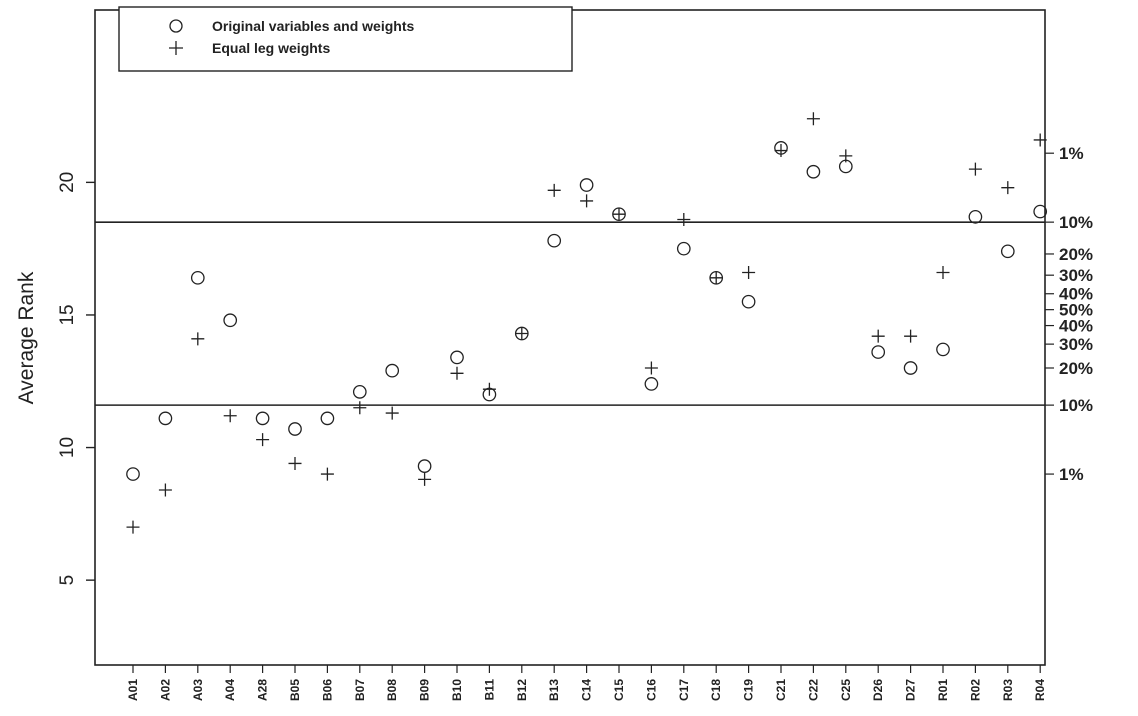  What do you see at coordinates (198, 690) in the screenshot?
I see `x-tick-label: A03` at bounding box center [198, 690].